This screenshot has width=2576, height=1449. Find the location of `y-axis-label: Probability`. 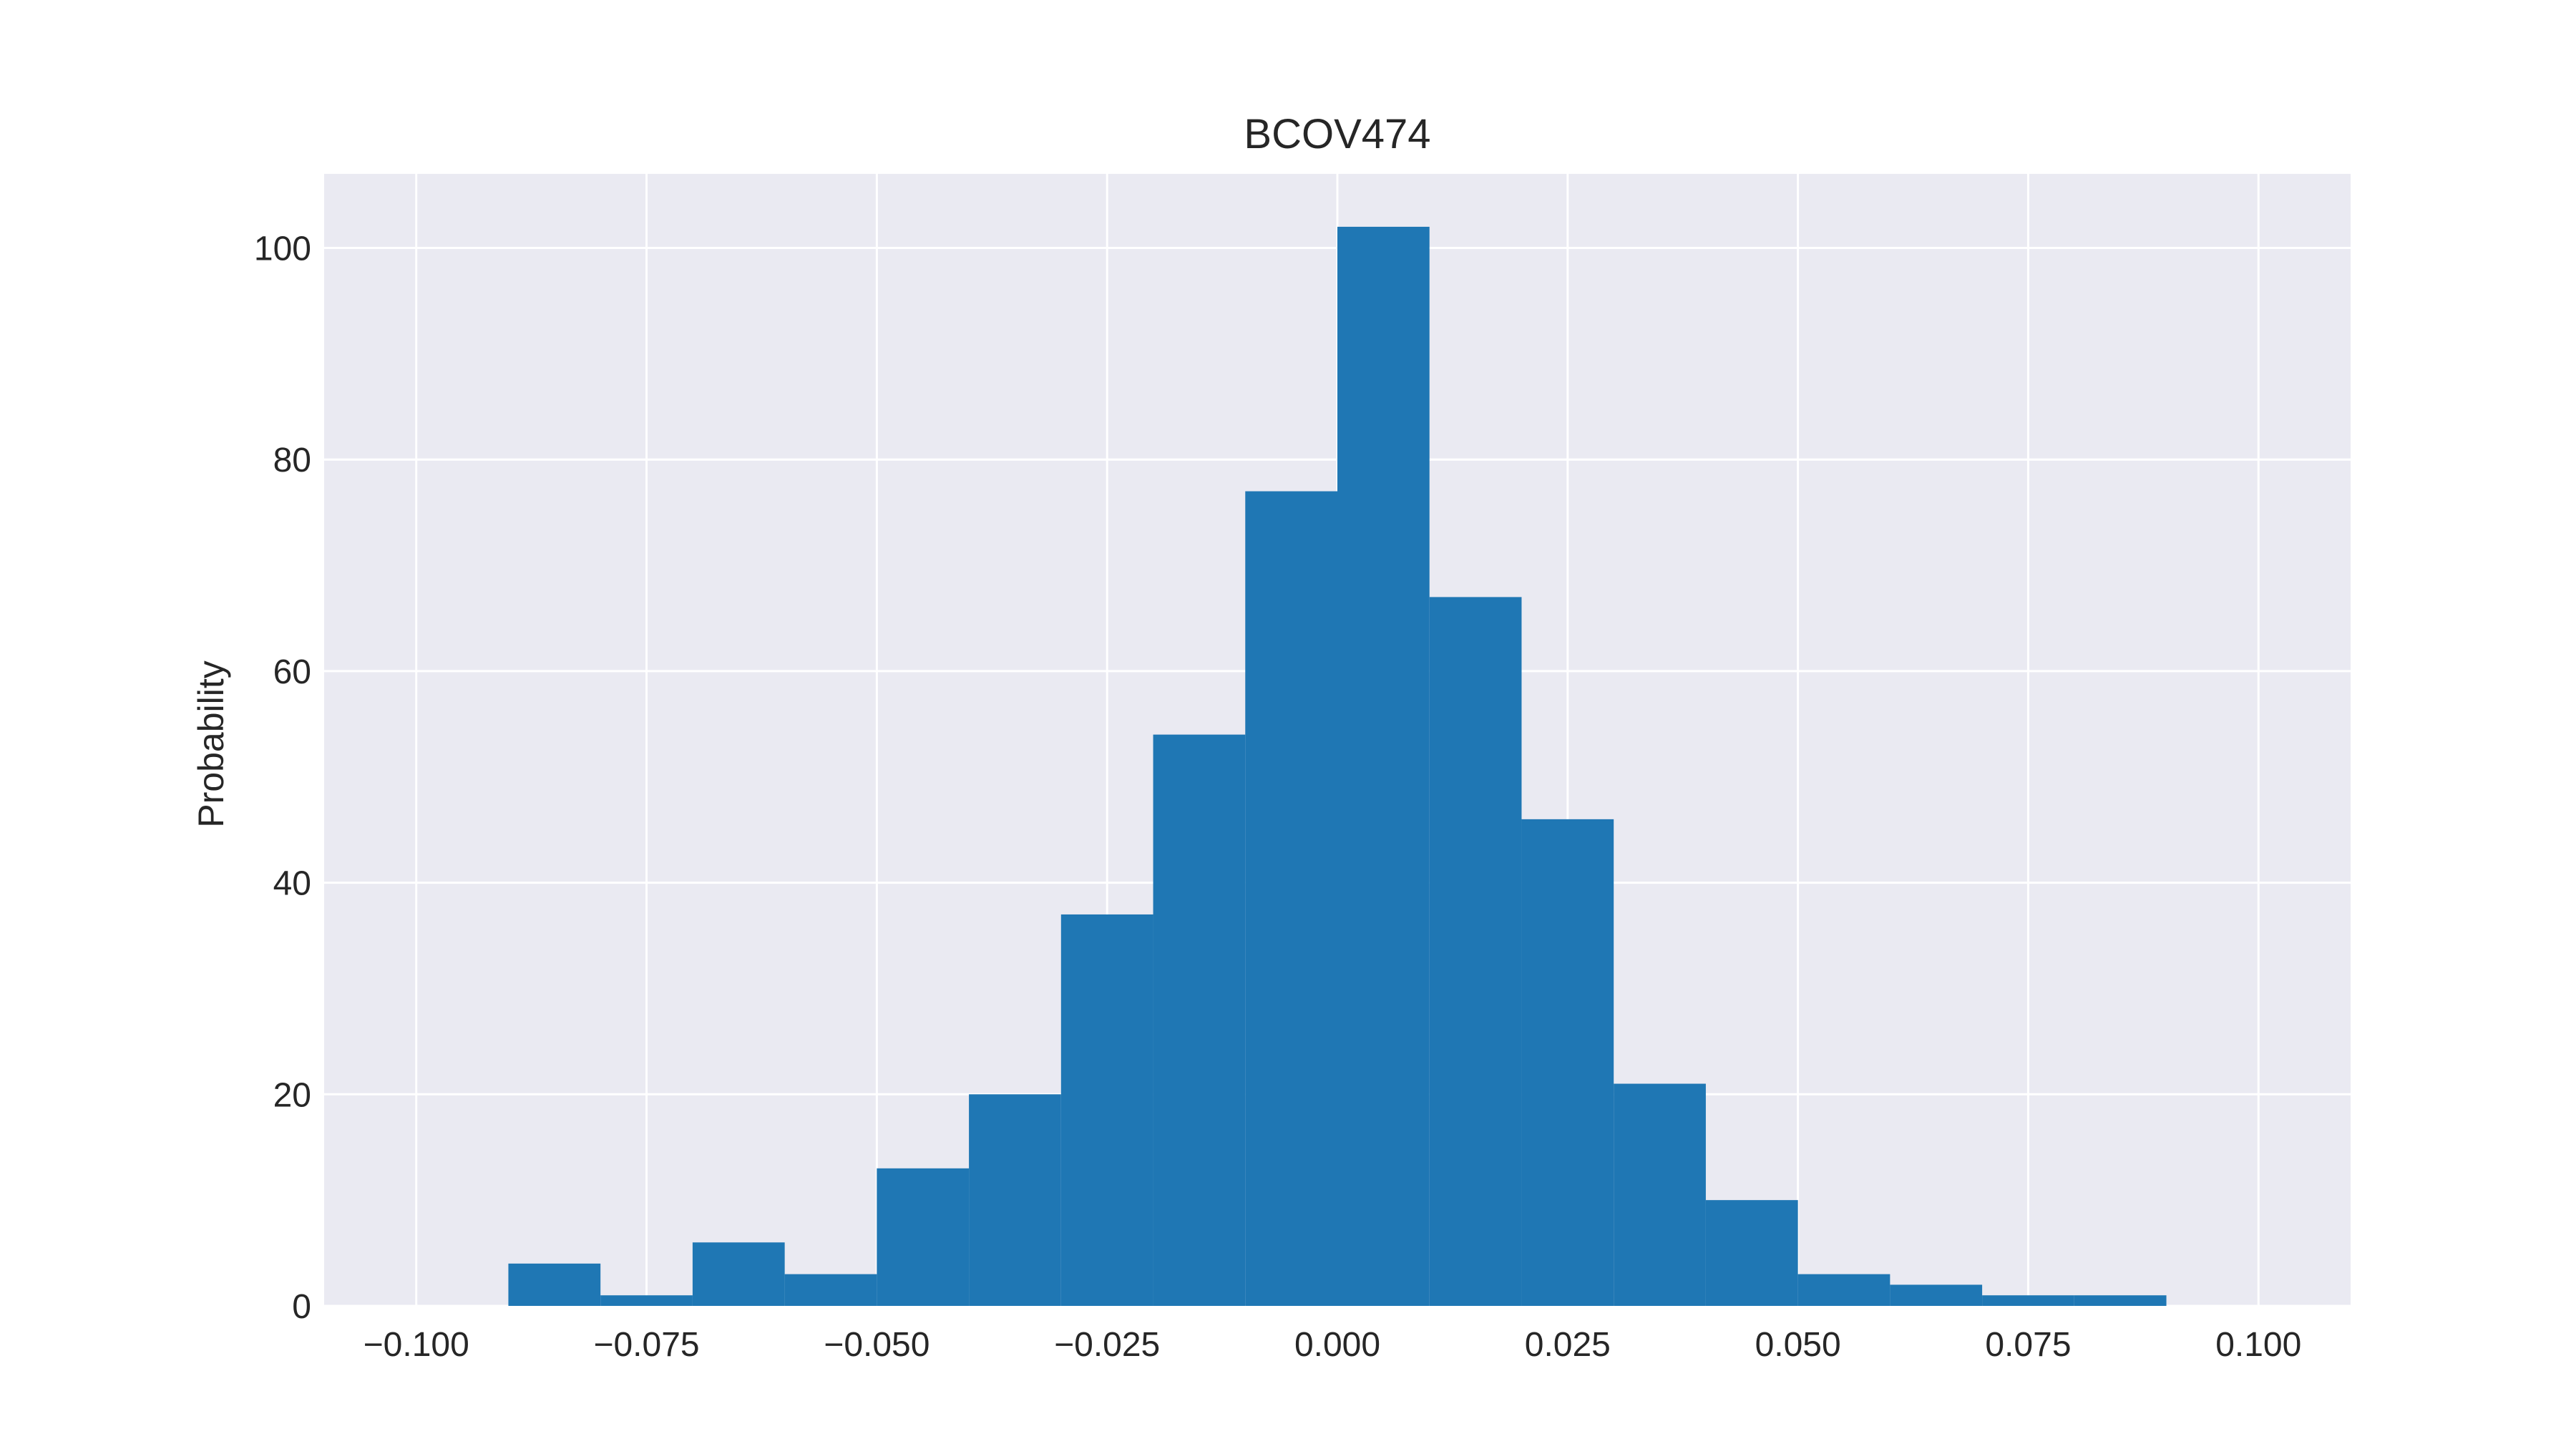

y-axis-label: Probability is located at coordinates (211, 743).